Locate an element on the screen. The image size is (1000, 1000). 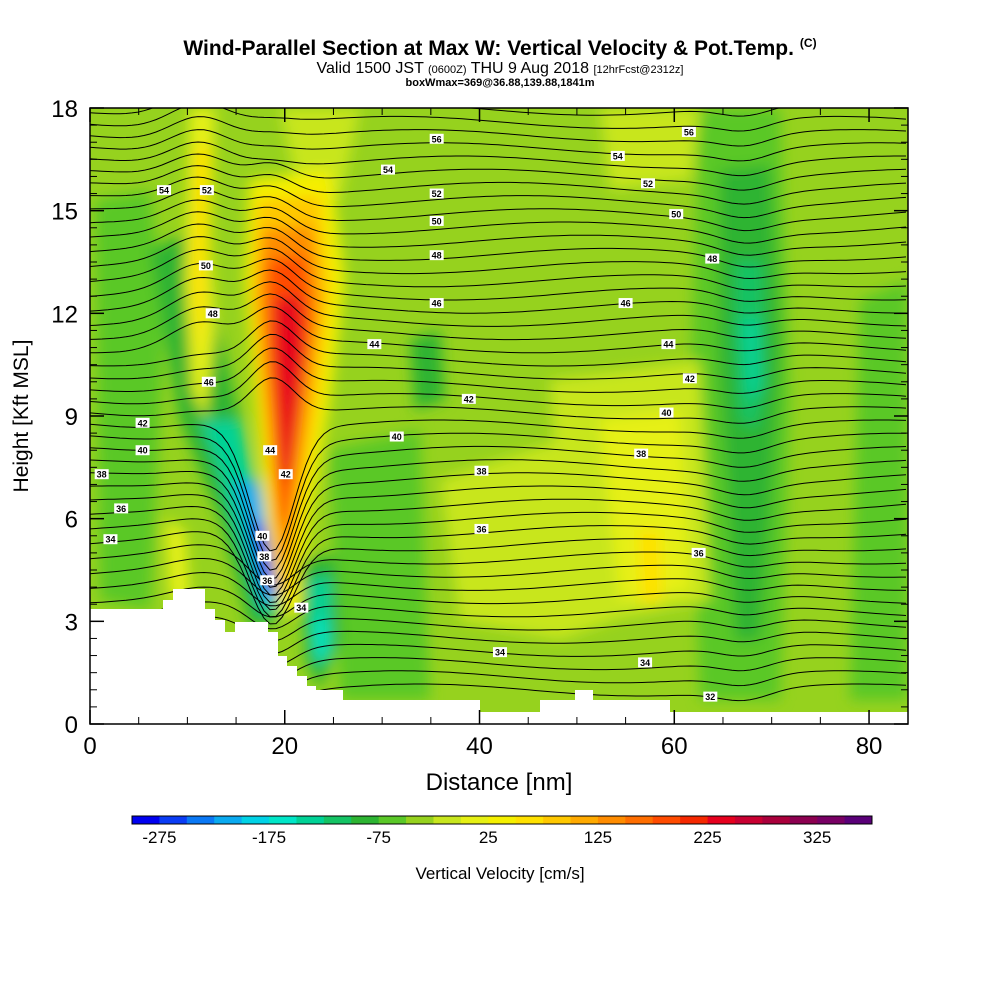
x-tick-label: 40 is located at coordinates (479, 746).